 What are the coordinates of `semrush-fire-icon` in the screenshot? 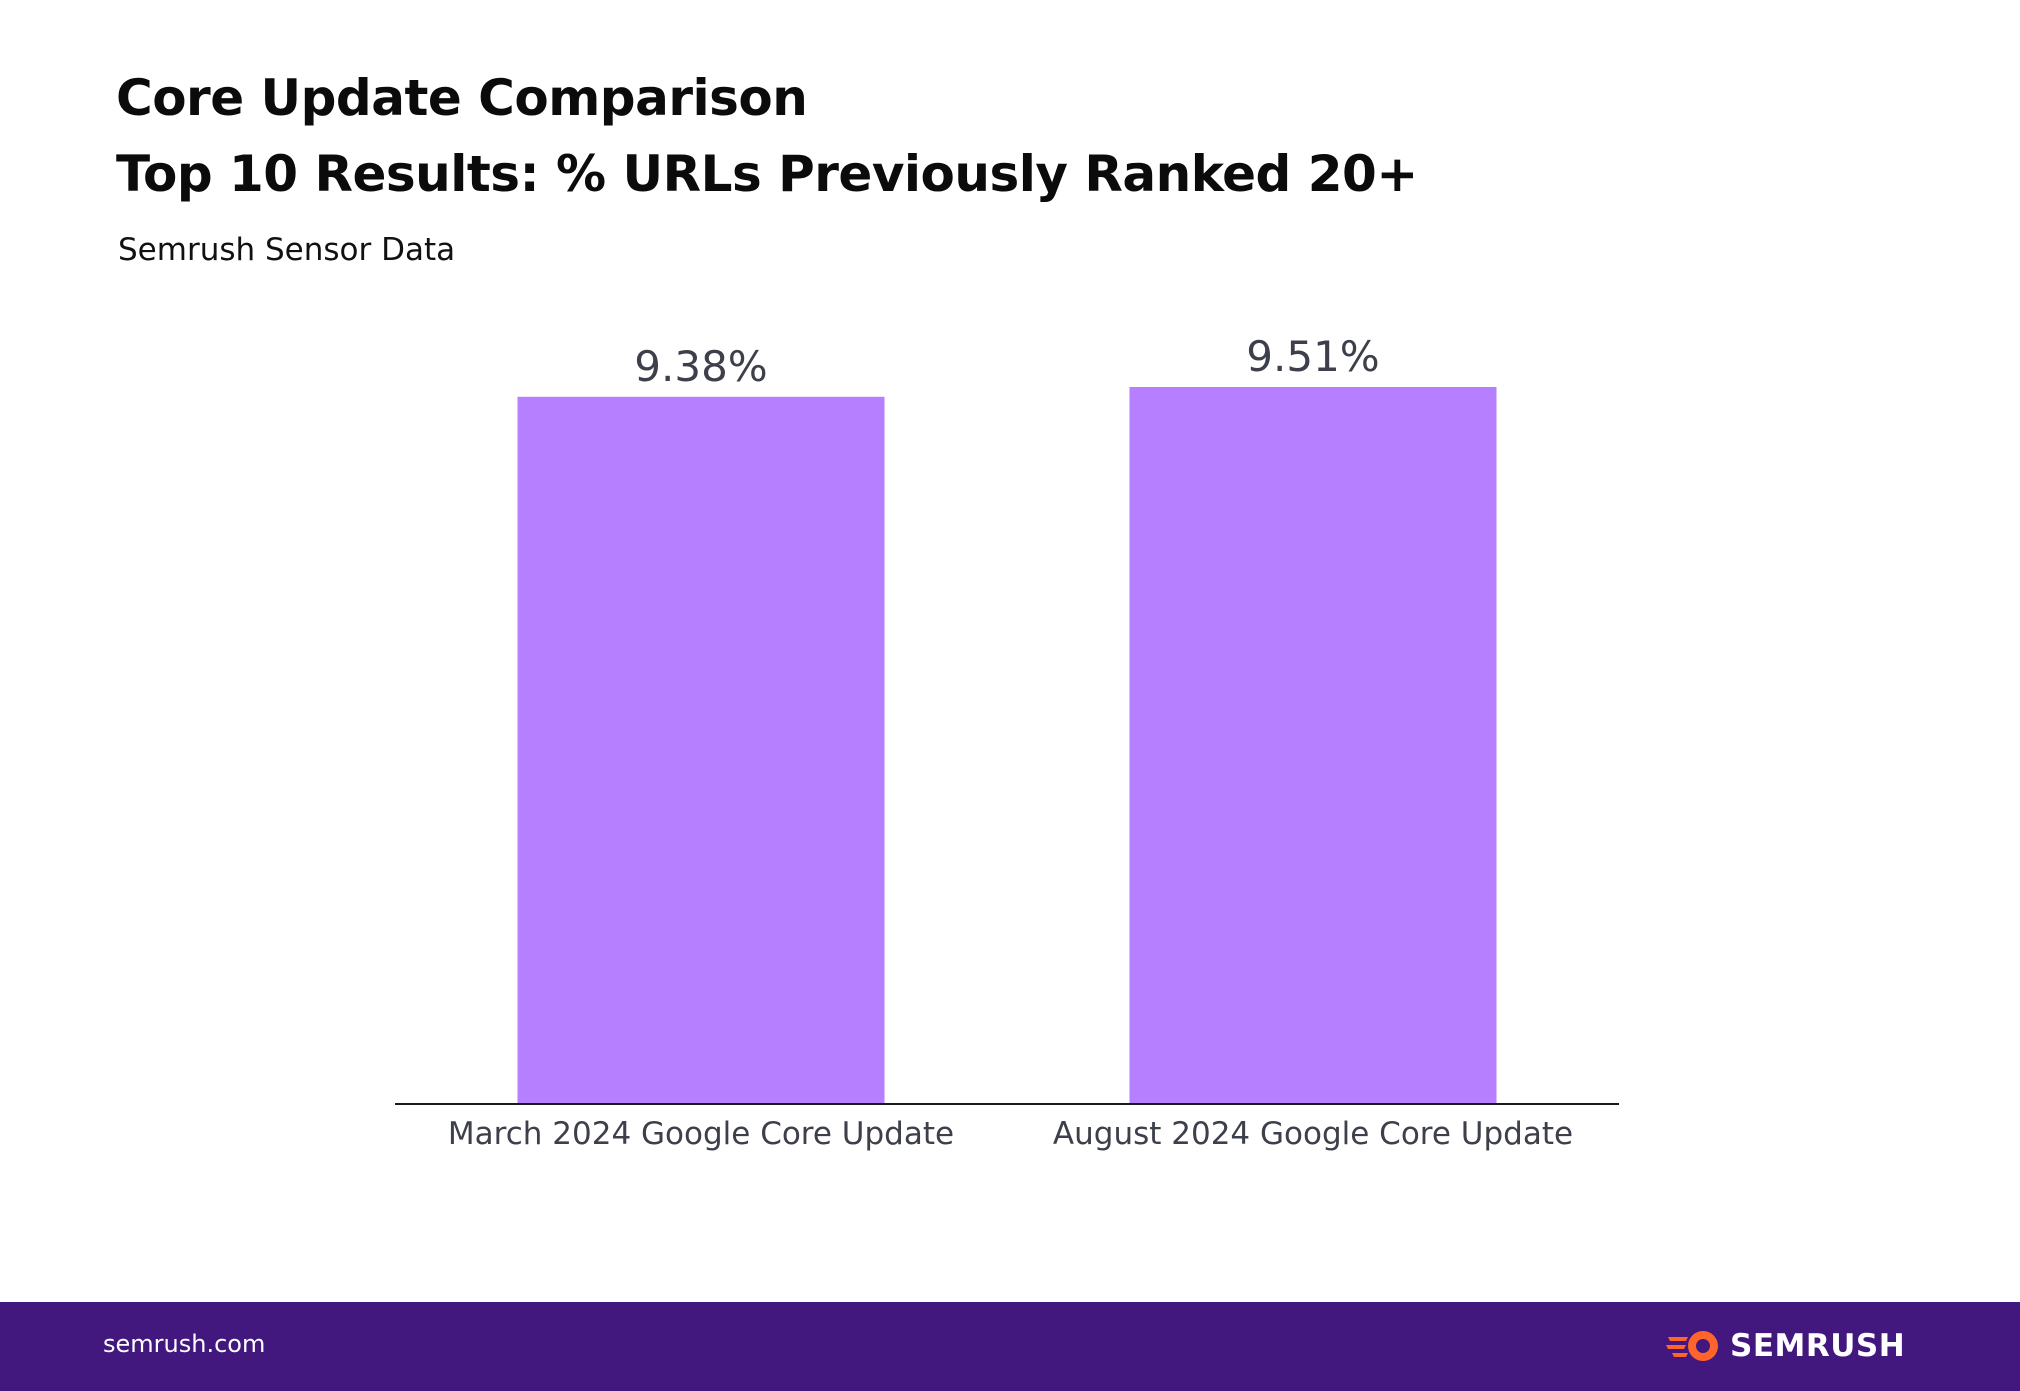 It's located at (1692, 1346).